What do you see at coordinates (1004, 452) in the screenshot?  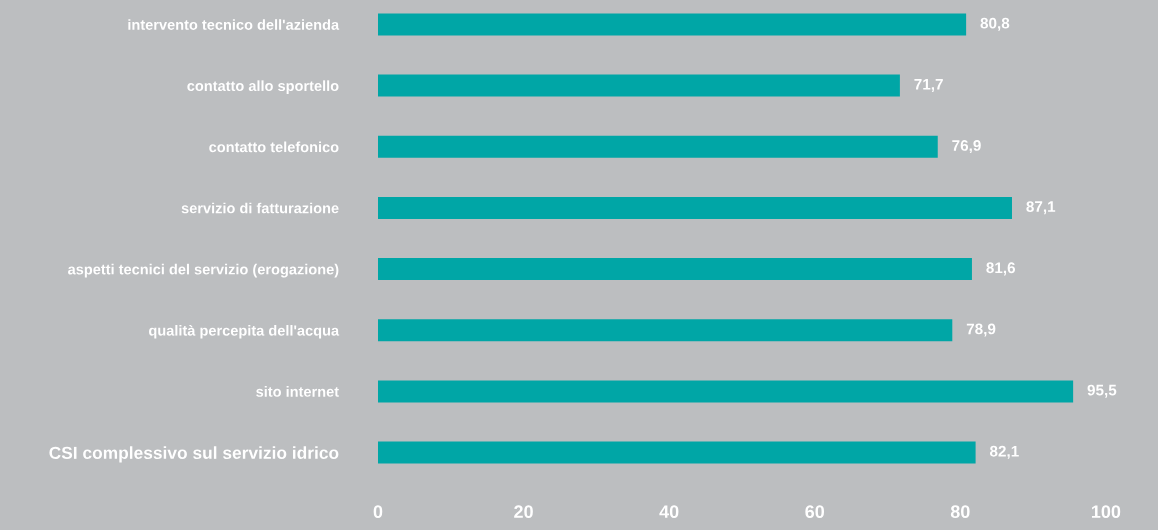 I see `data-label: 82,1` at bounding box center [1004, 452].